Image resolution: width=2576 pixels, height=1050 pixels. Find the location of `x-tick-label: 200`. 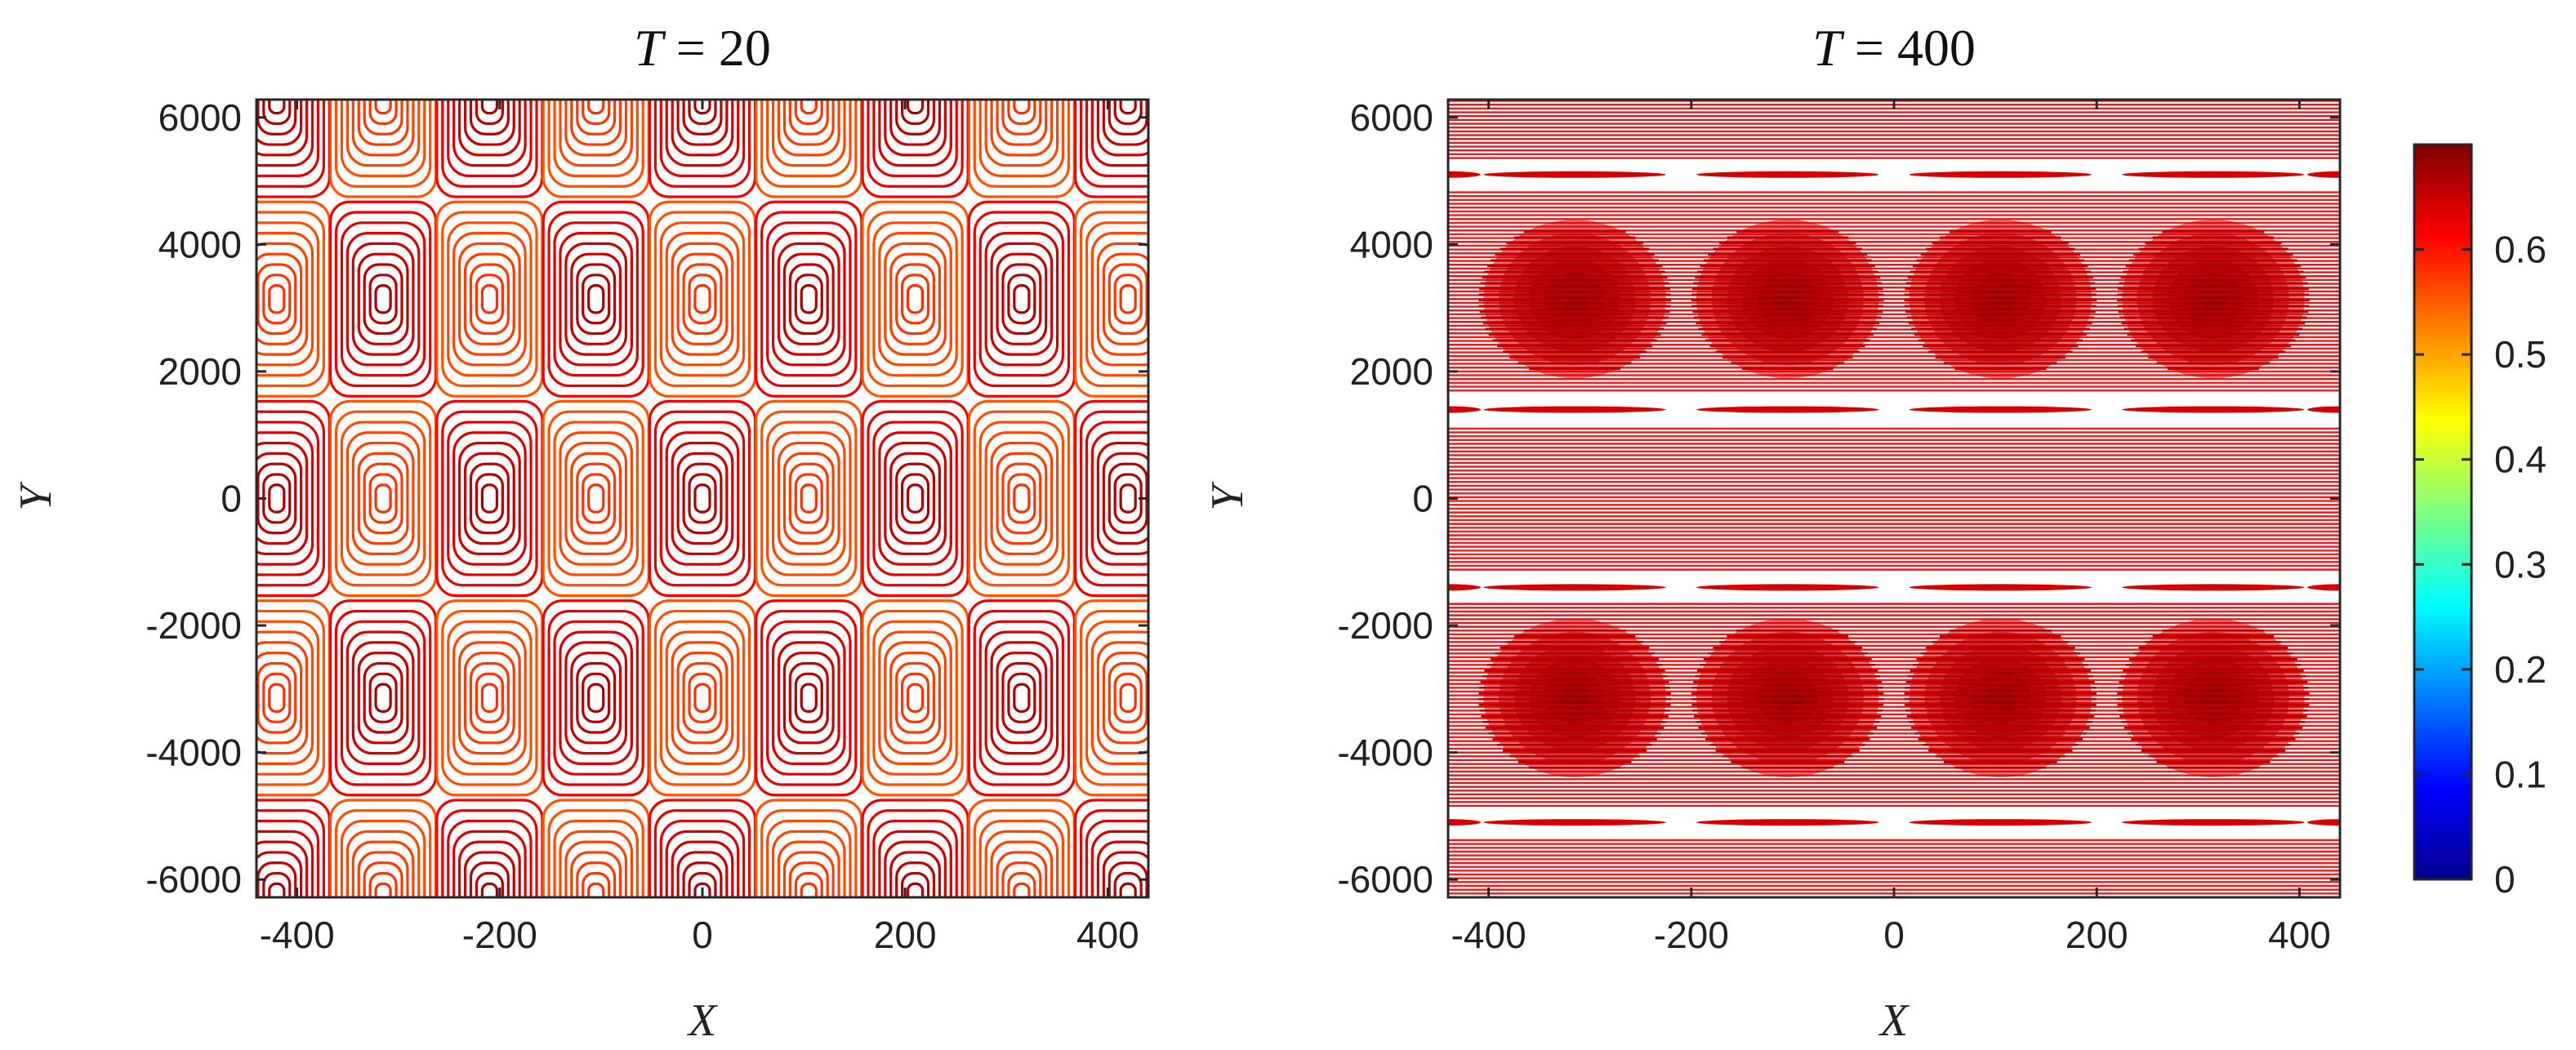

x-tick-label: 200 is located at coordinates (906, 935).